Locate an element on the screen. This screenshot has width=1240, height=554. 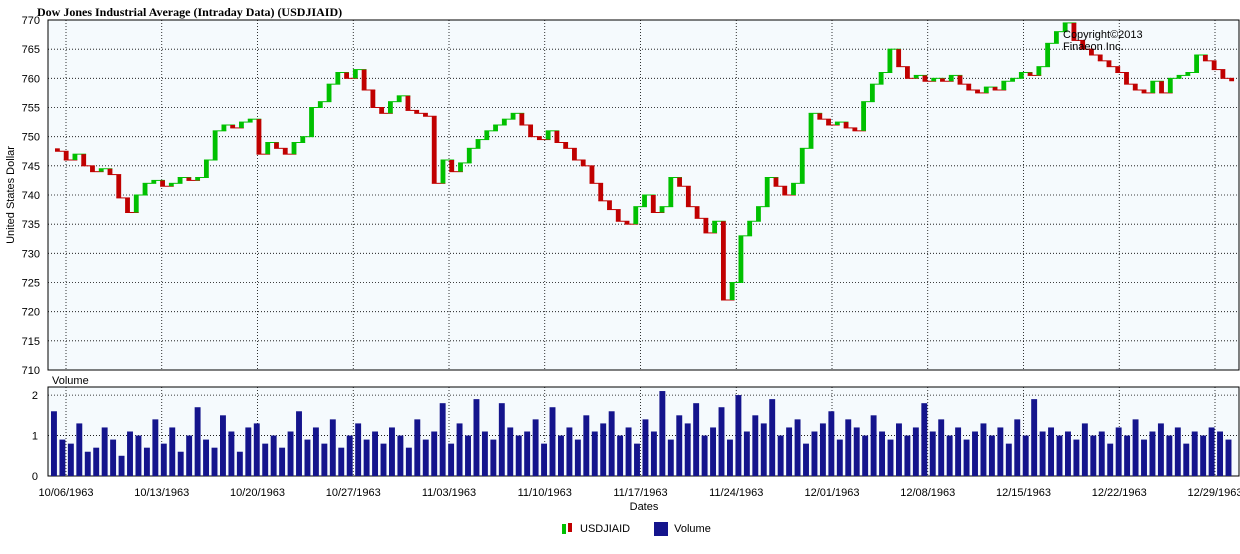
price-tick-label: 770 is located at coordinates (31, 21).